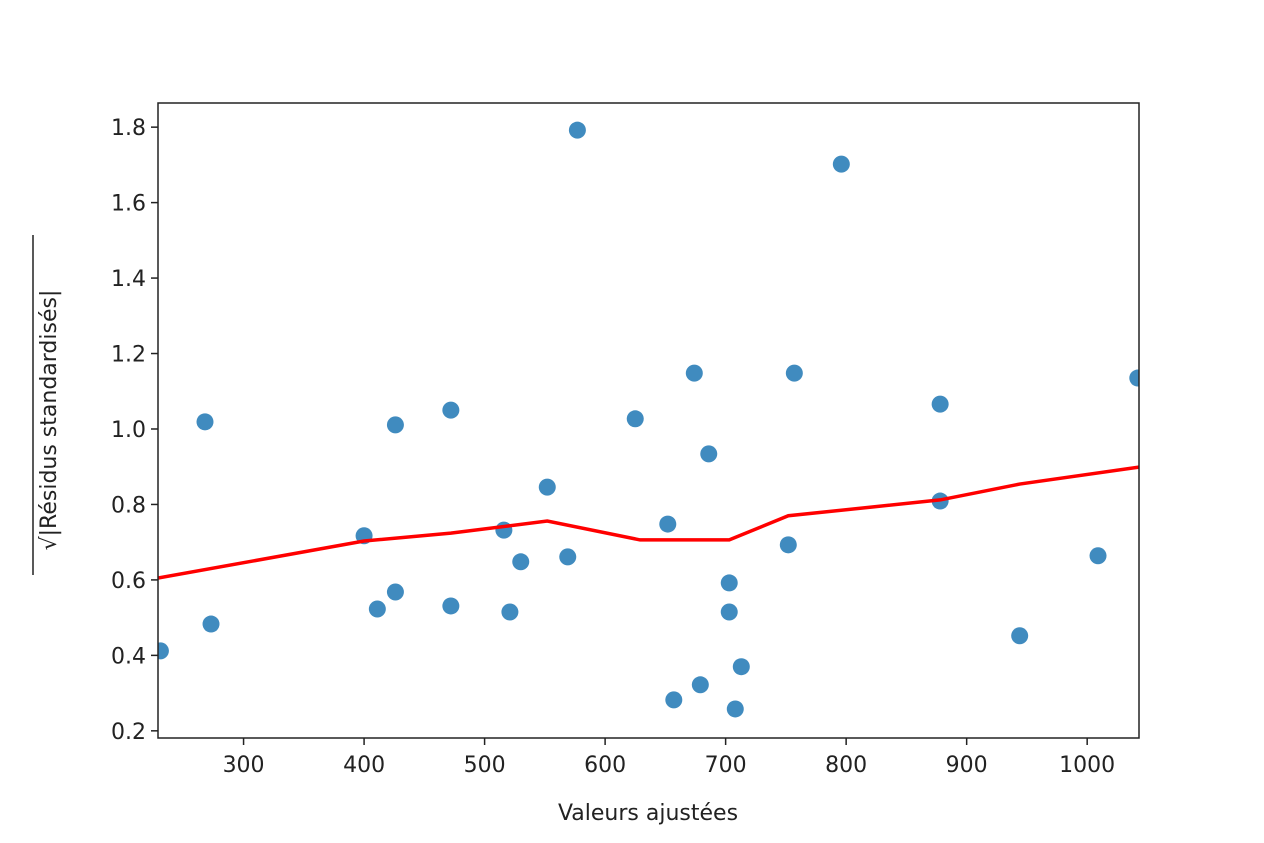  Describe the element at coordinates (128, 204) in the screenshot. I see `y-tick-label: 1.6` at that location.